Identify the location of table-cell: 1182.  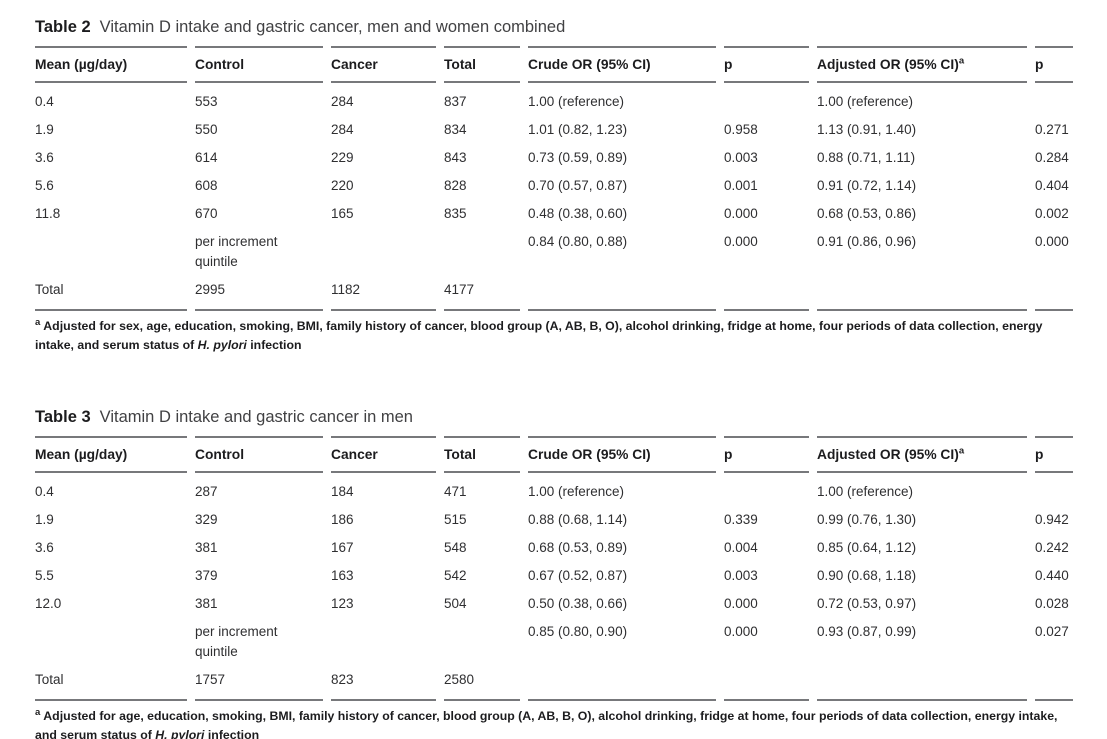
(383, 293).